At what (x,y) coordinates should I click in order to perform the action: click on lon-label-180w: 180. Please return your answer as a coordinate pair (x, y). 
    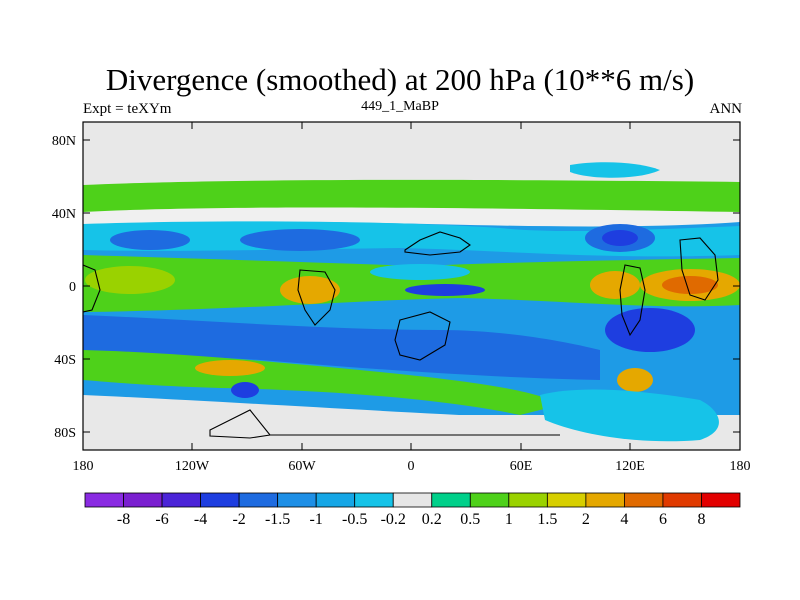
    Looking at the image, I should click on (83, 466).